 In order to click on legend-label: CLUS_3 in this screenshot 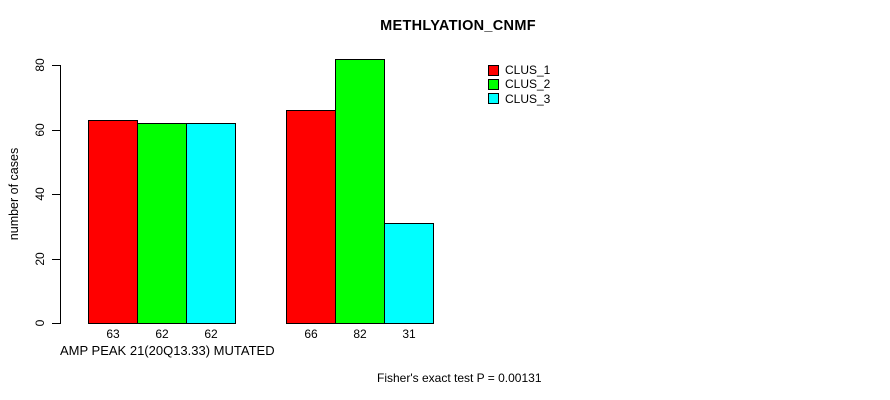, I will do `click(528, 98)`.